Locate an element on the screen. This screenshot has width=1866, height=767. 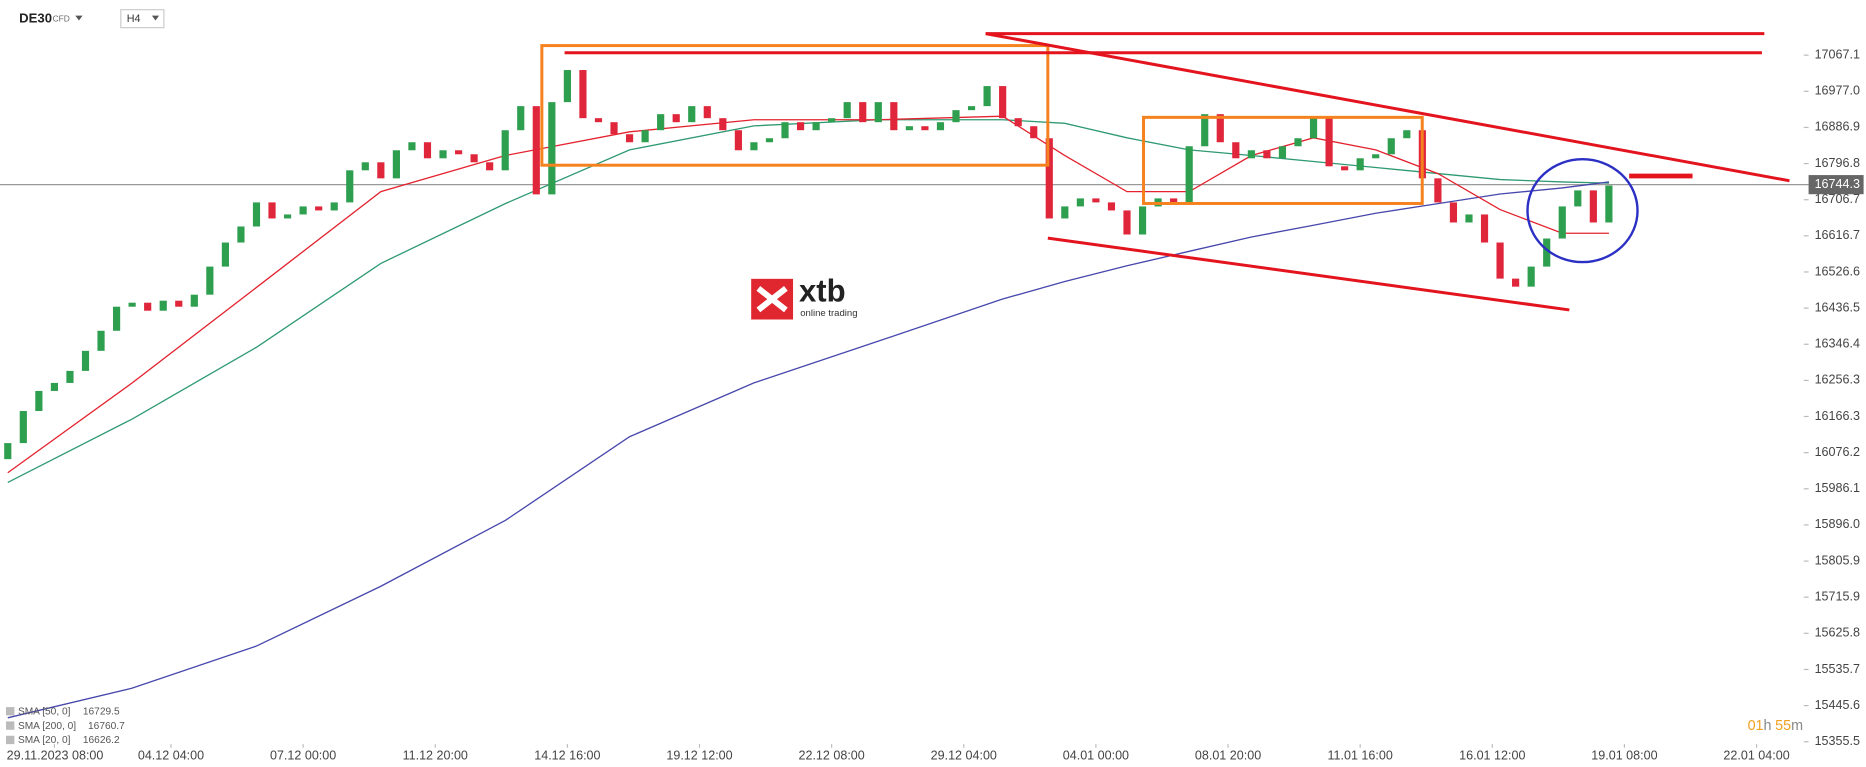
highlight-circle is located at coordinates (1582, 211).